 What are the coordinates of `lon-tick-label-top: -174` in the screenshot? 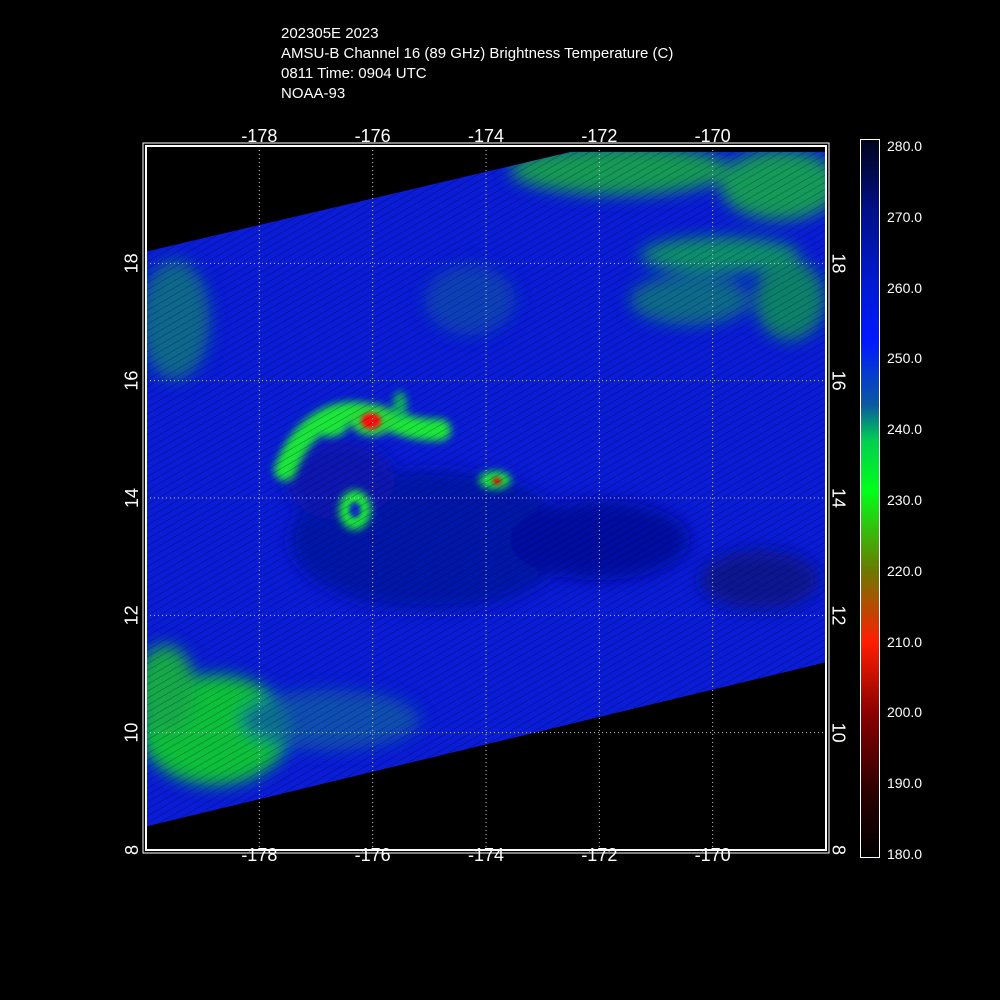 It's located at (486, 136).